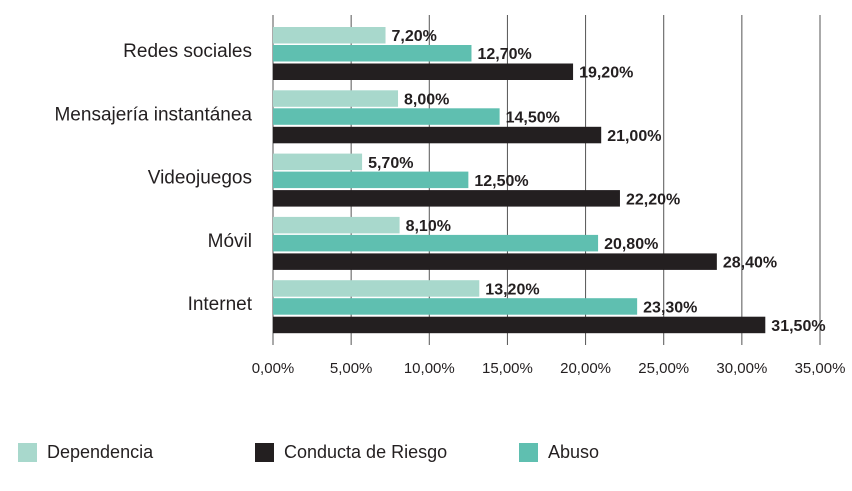 The image size is (852, 491). Describe the element at coordinates (533, 118) in the screenshot. I see `value-label: 14,50%` at that location.